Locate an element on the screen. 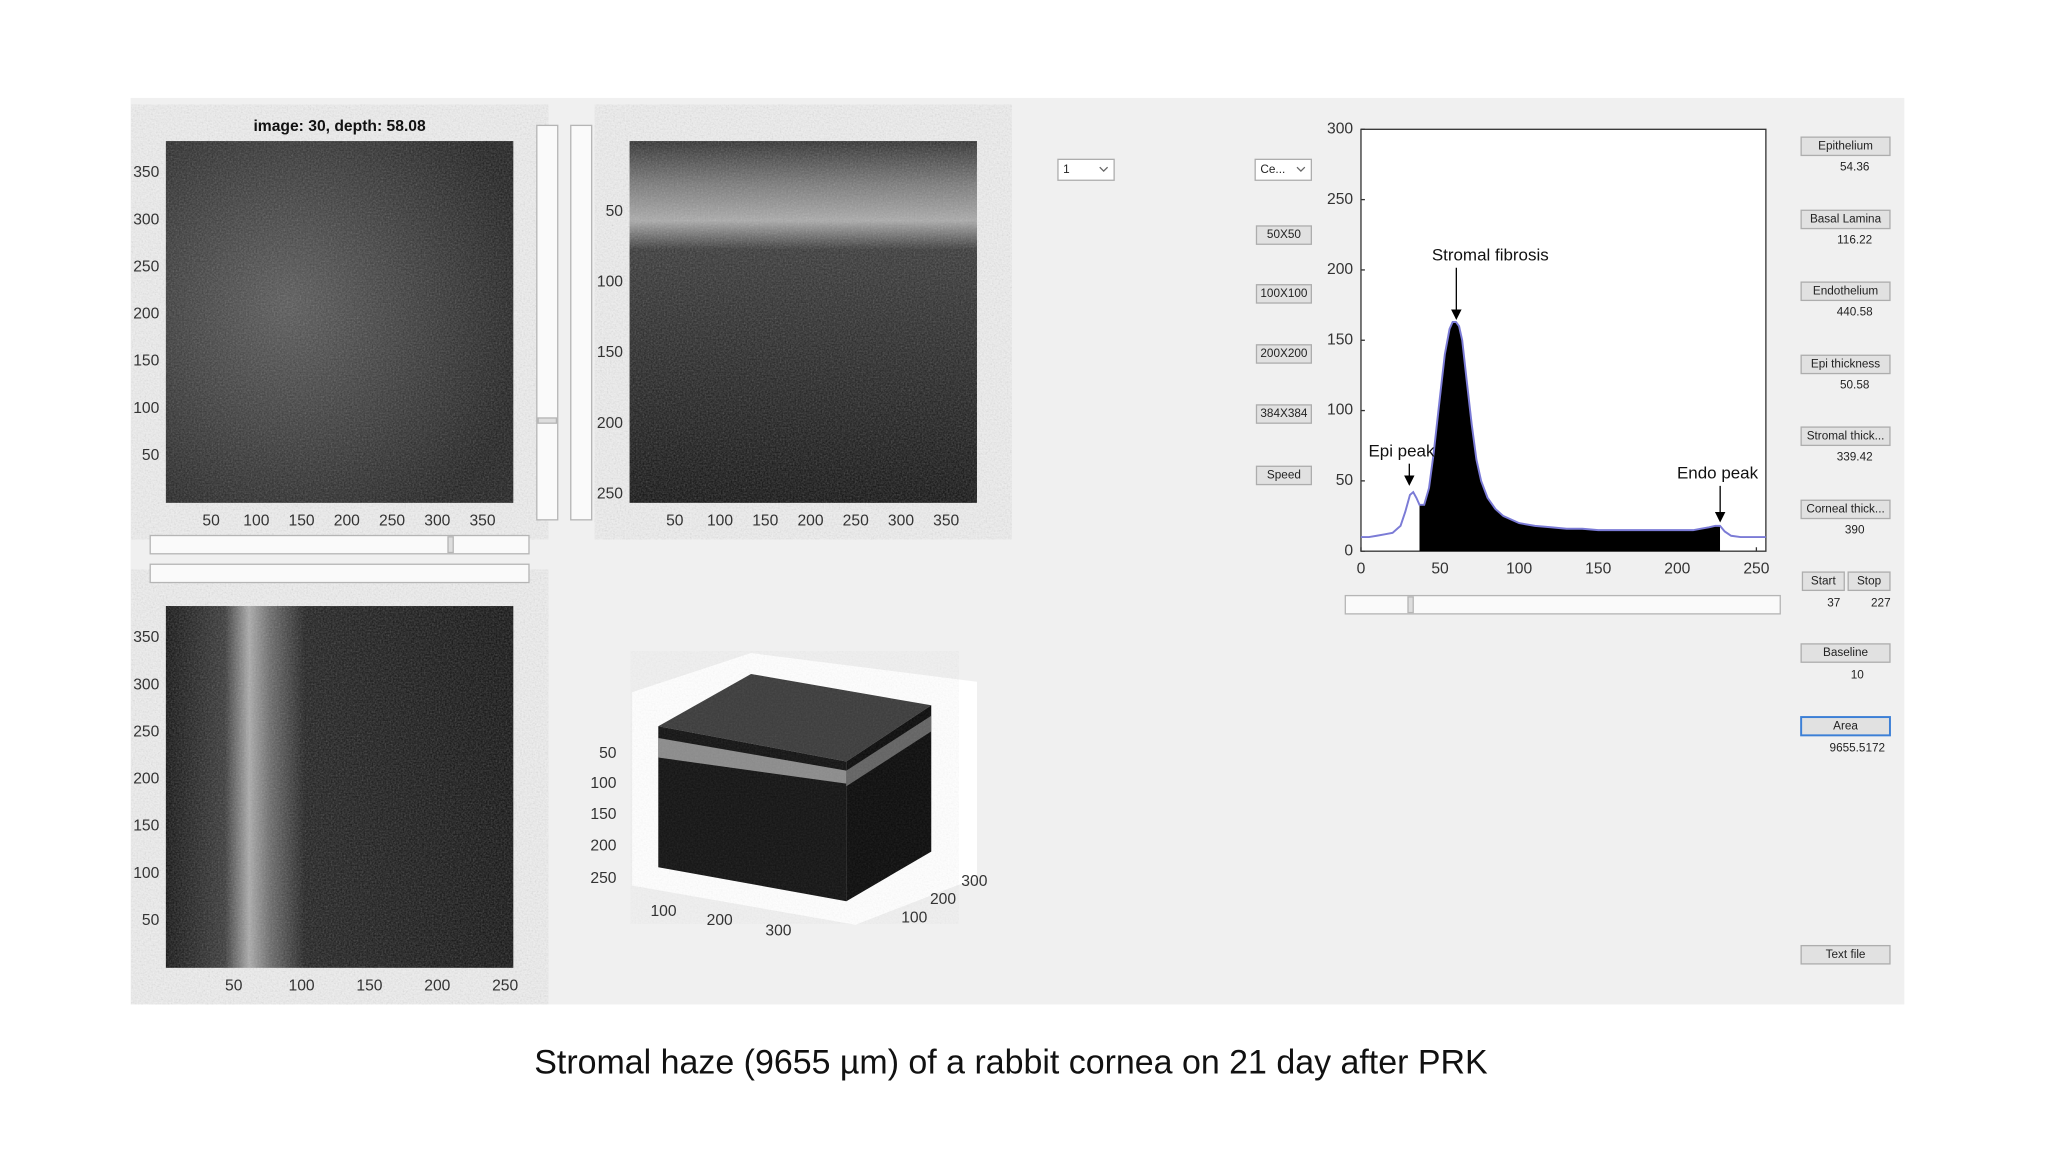 This screenshot has width=2048, height=1152. button-label: 50X50 is located at coordinates (1284, 234).